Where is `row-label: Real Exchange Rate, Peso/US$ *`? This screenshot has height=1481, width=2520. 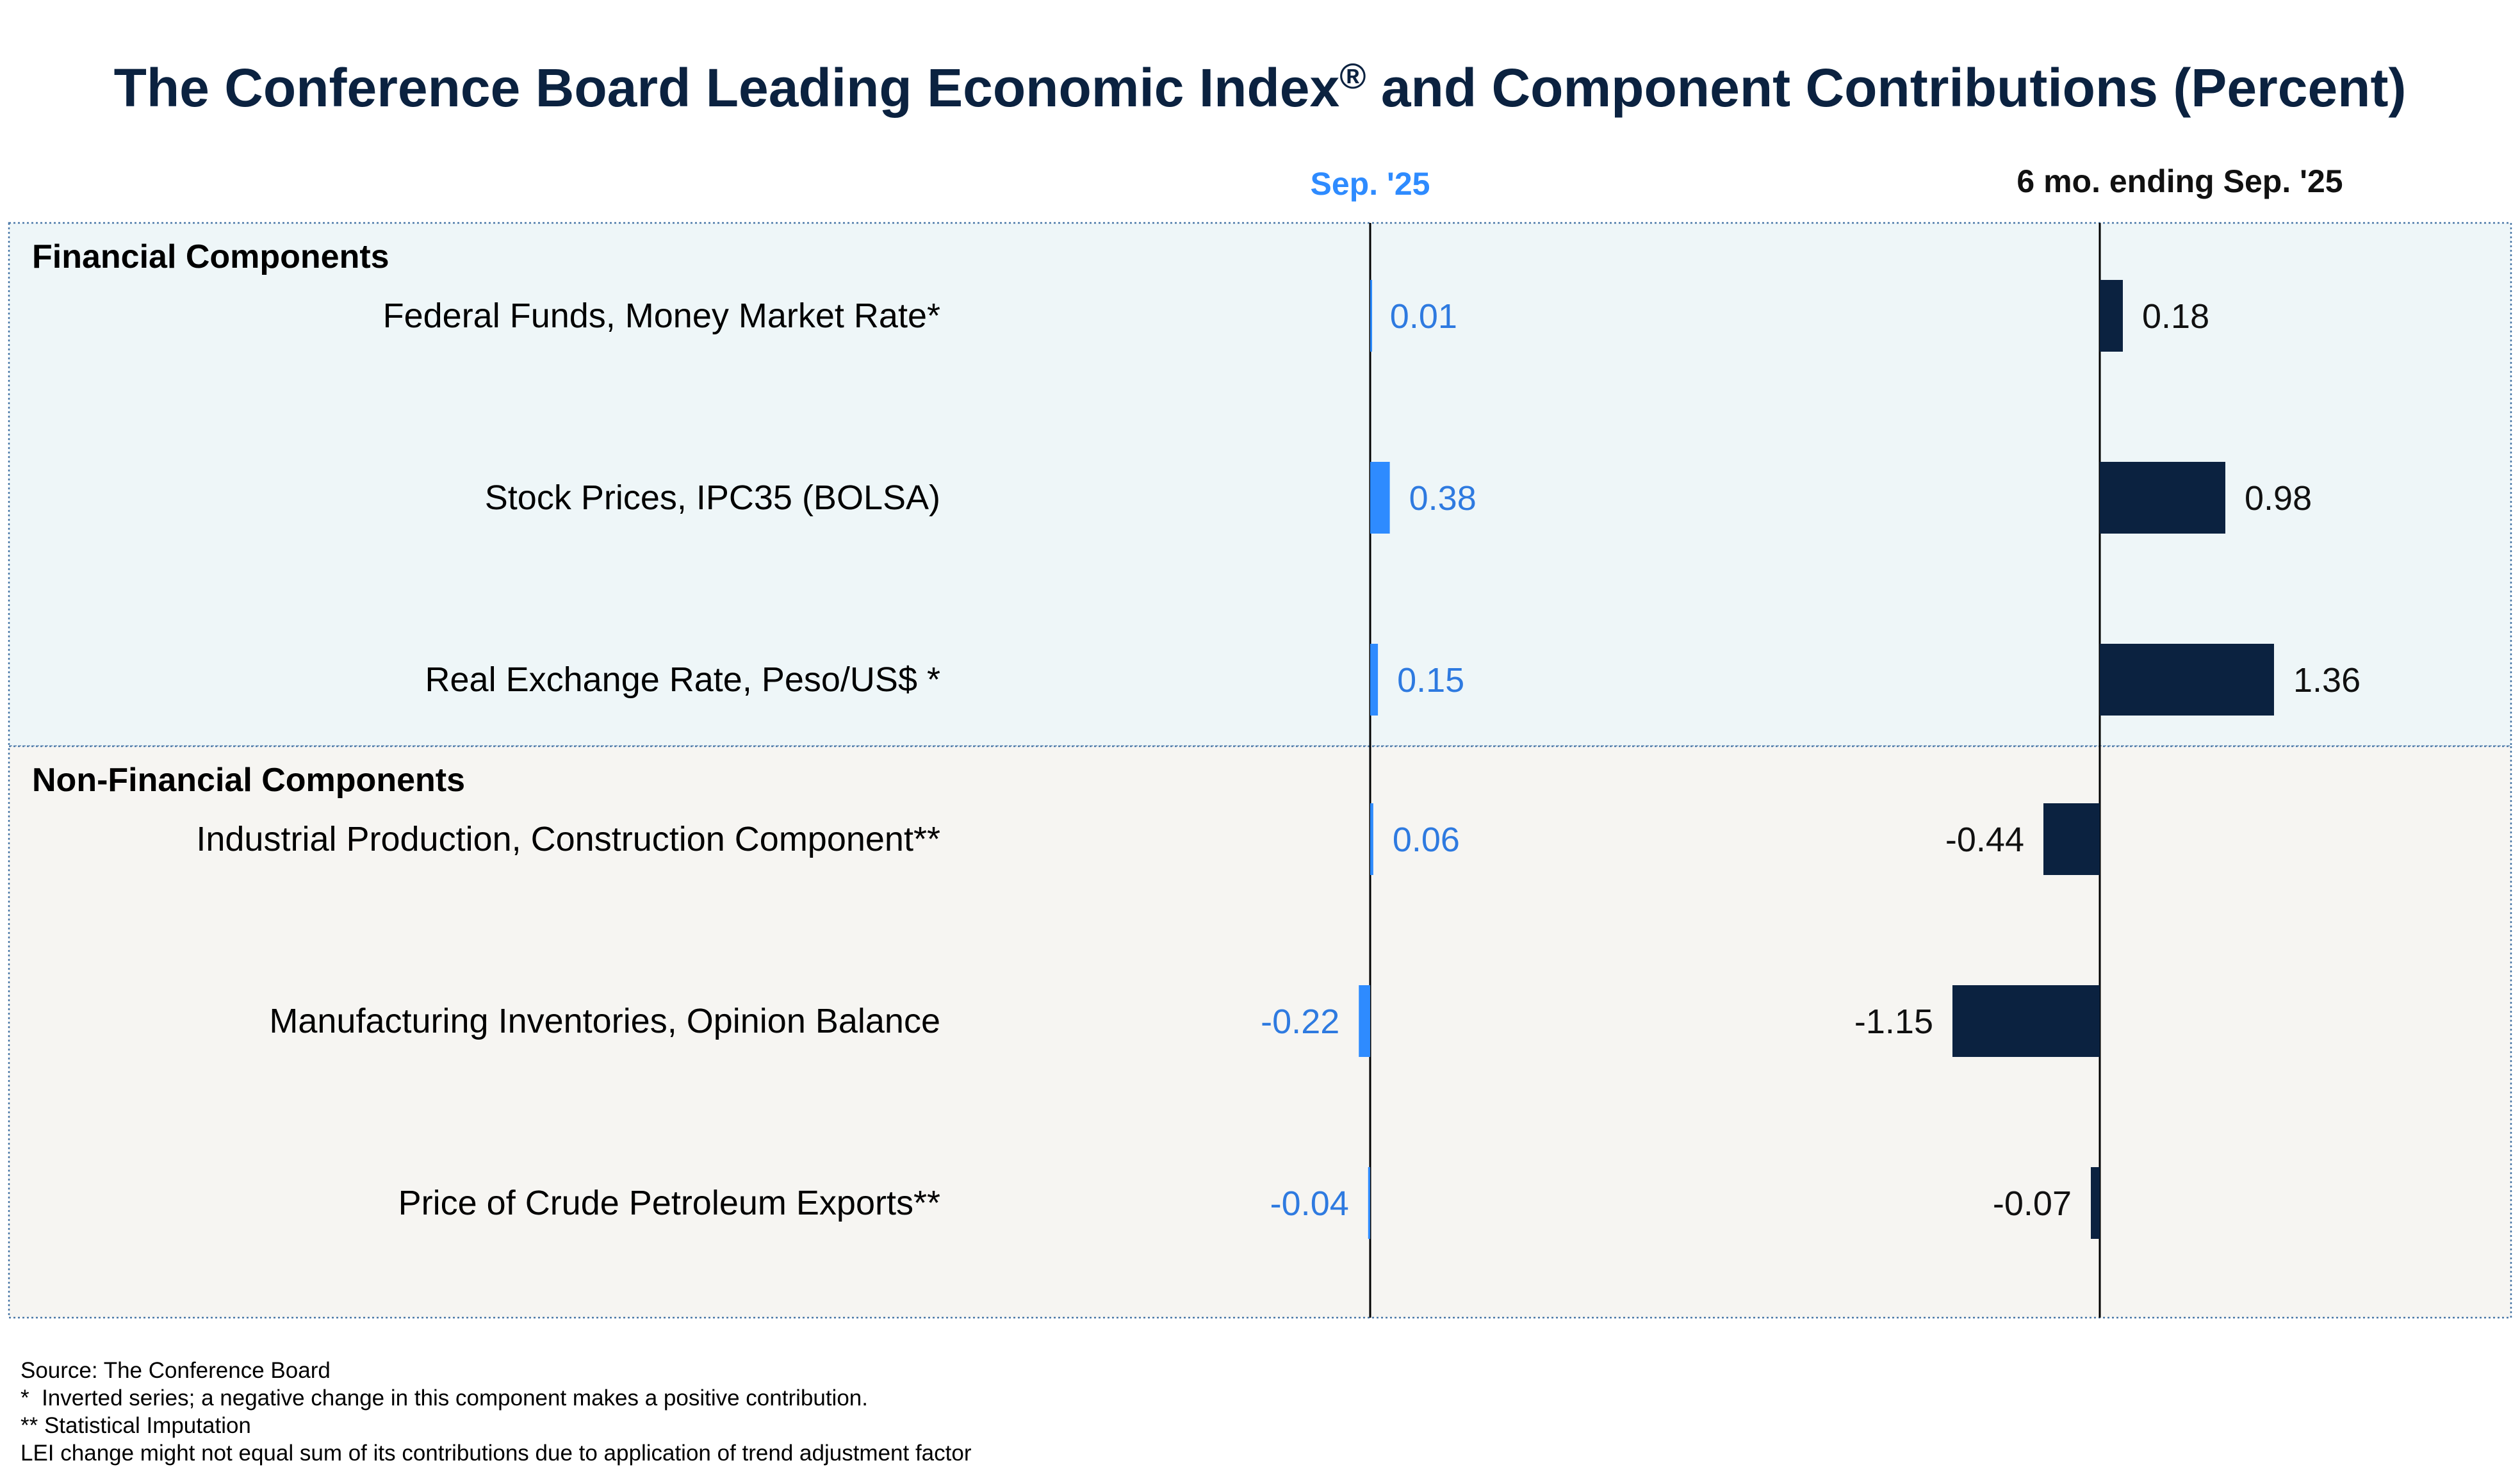
row-label: Real Exchange Rate, Peso/US$ * is located at coordinates (682, 679).